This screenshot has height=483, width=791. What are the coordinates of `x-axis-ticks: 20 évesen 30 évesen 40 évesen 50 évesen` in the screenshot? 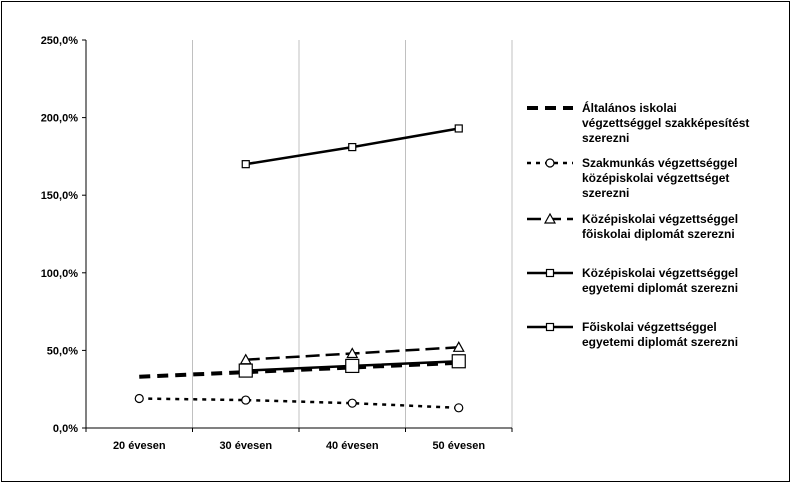 It's located at (299, 440).